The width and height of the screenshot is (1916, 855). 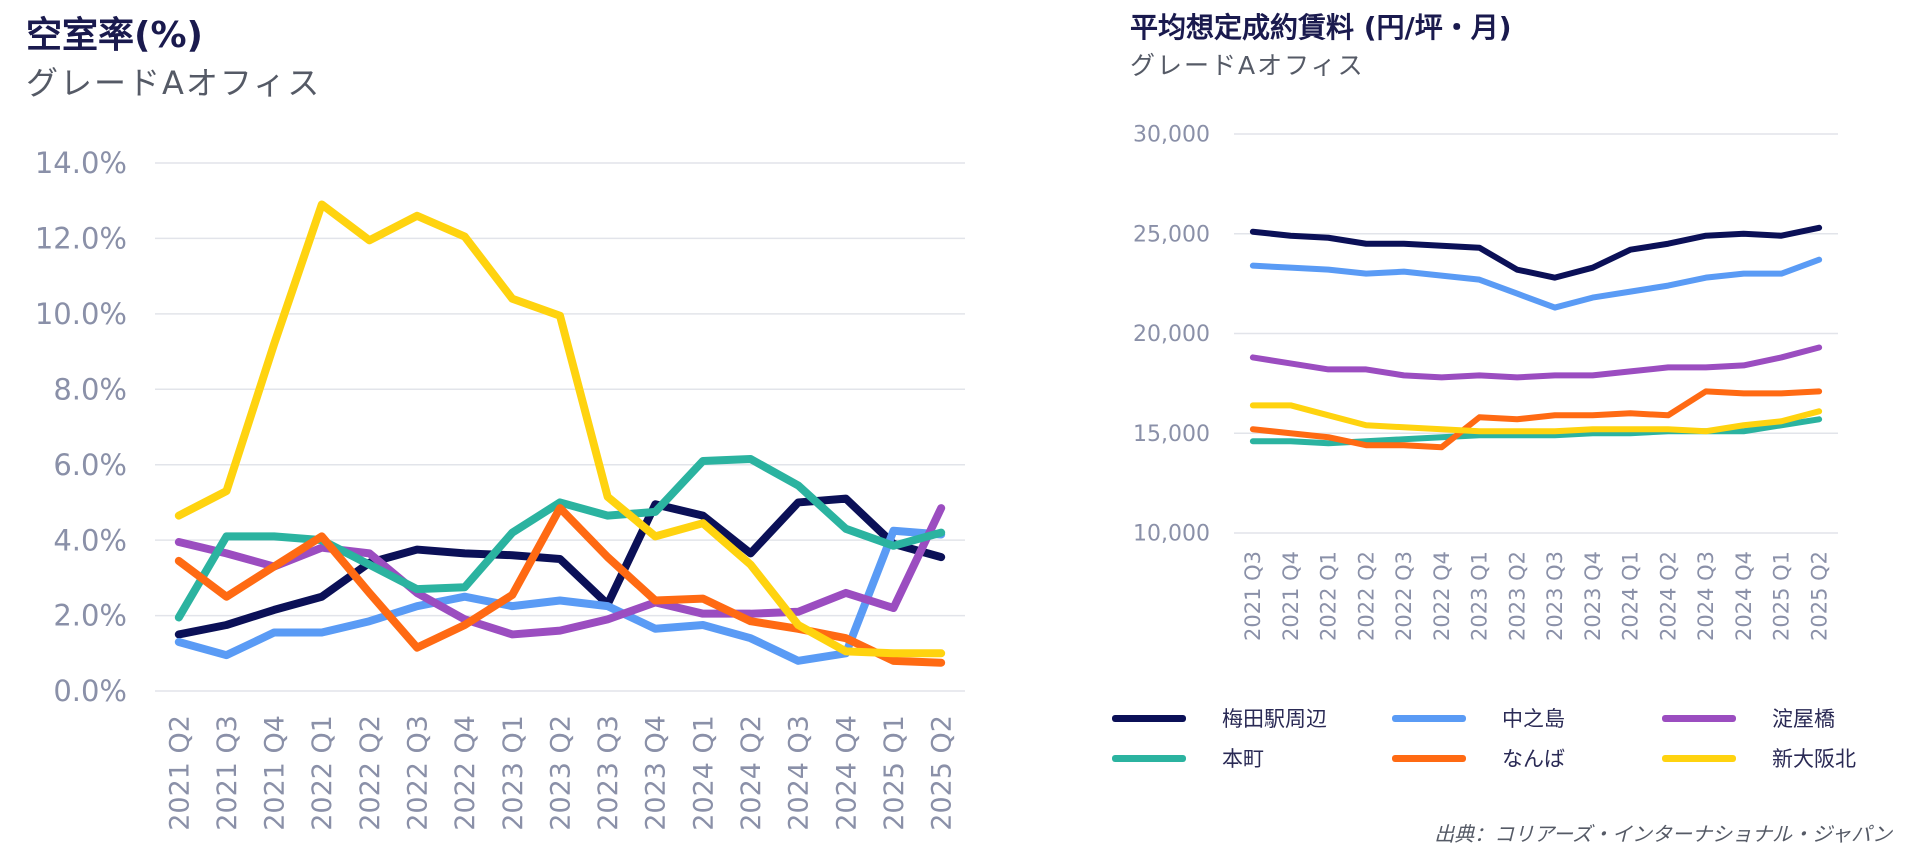 What do you see at coordinates (1247, 65) in the screenshot?
I see `rent-chart-subtitle: グレードAオフィス` at bounding box center [1247, 65].